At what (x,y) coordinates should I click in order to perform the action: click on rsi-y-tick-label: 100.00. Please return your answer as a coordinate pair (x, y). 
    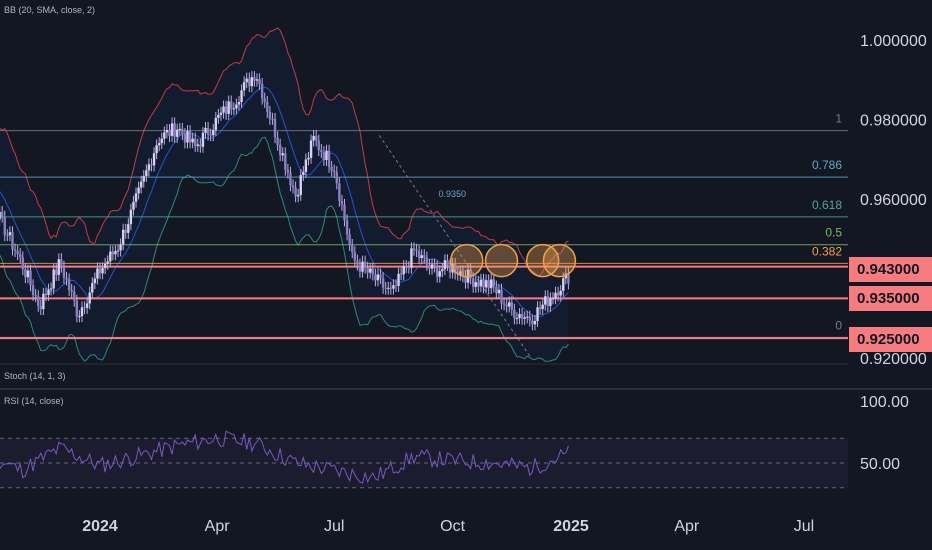
    Looking at the image, I should click on (884, 402).